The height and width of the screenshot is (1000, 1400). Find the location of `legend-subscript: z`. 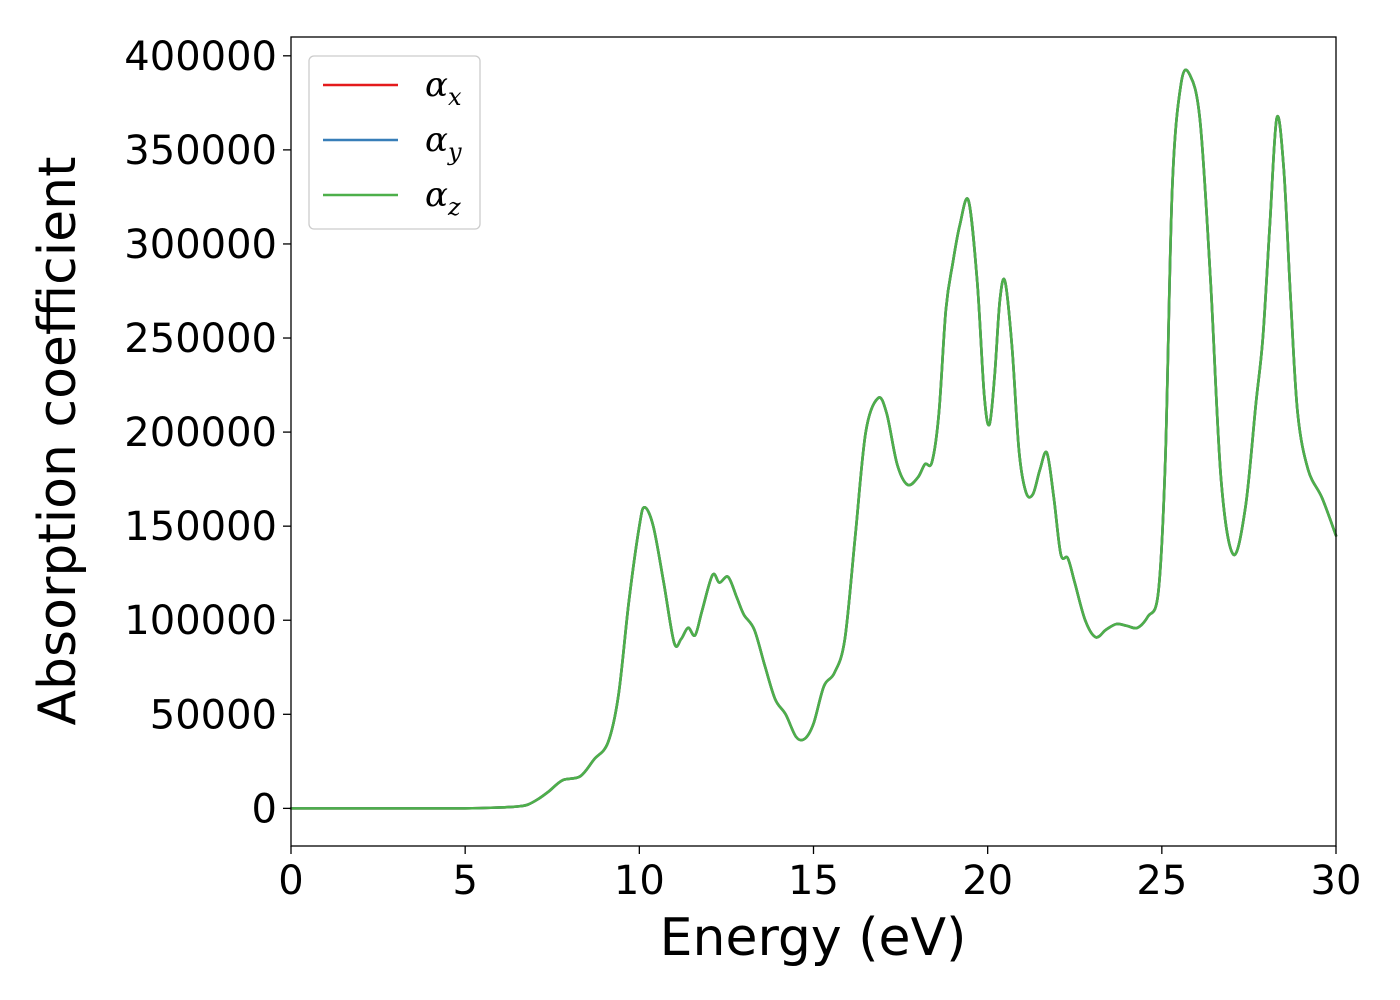

legend-subscript: z is located at coordinates (454, 207).